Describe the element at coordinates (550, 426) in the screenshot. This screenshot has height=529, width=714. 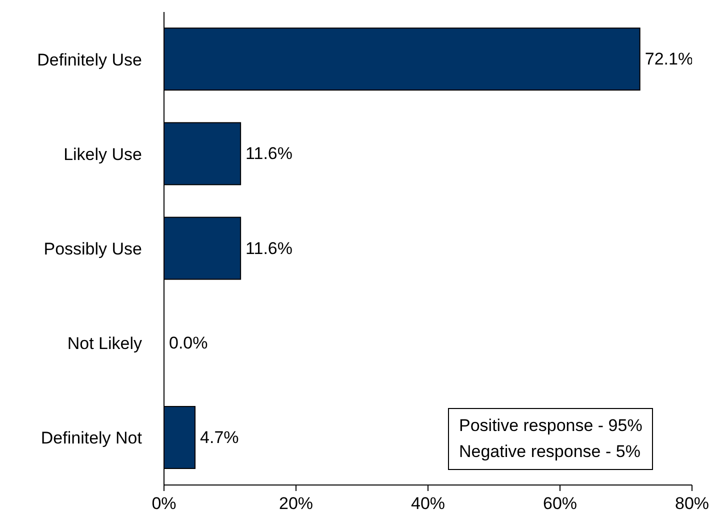
I see `annotation: Positive response - 95%` at that location.